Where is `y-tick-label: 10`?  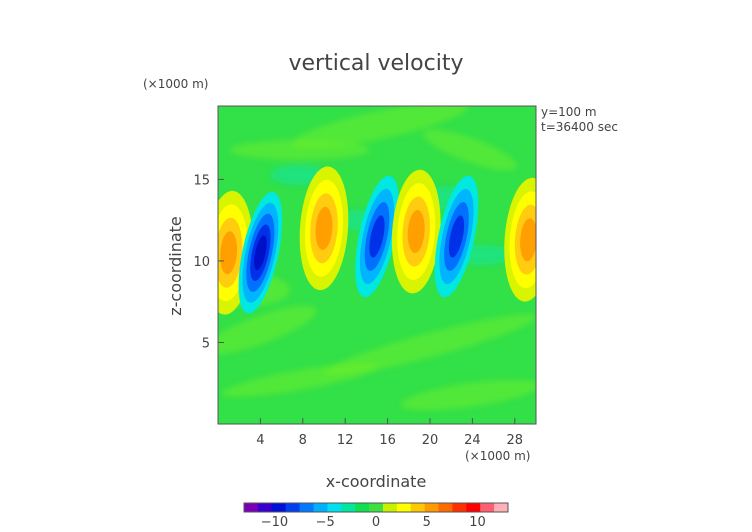 y-tick-label: 10 is located at coordinates (201, 262).